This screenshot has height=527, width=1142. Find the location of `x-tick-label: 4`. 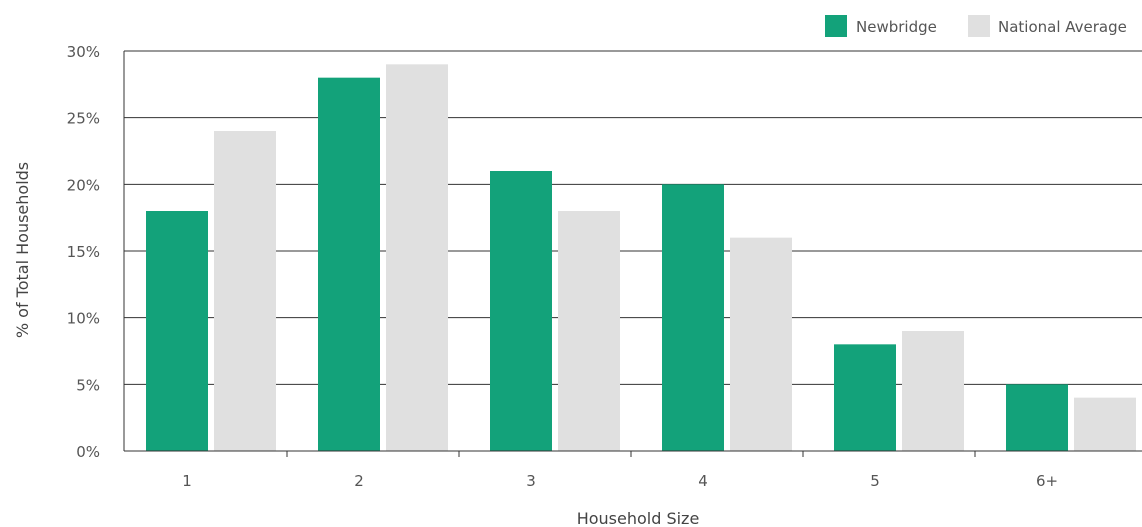

x-tick-label: 4 is located at coordinates (703, 481).